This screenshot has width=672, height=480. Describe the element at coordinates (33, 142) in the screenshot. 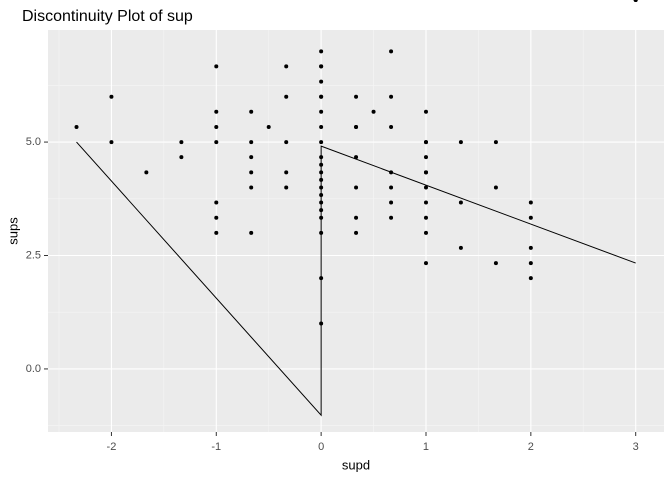

I see `y-tick-label: 5.0` at that location.